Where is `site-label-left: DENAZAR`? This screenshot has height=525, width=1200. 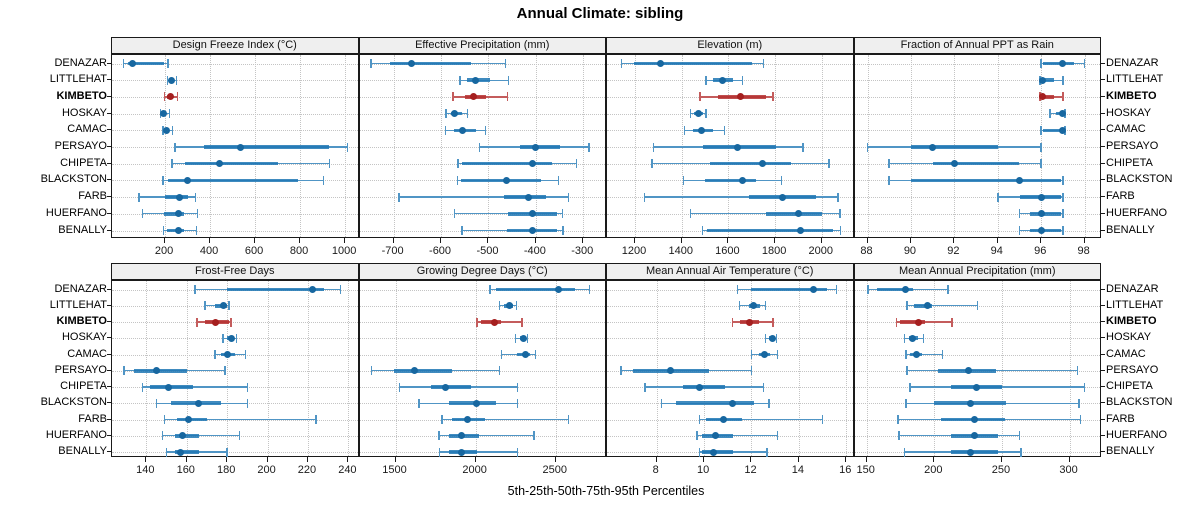
site-label-left: DENAZAR is located at coordinates (80, 62).